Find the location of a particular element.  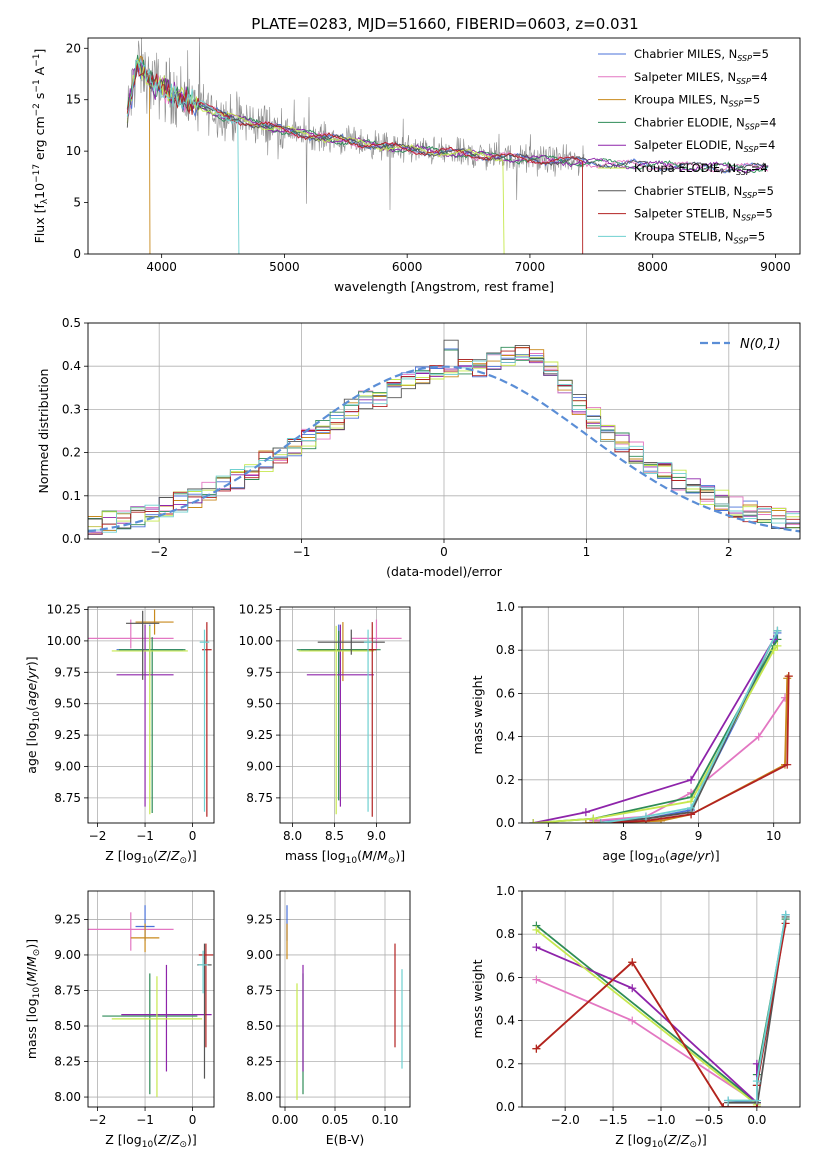

histogram-kroupa-elodie is located at coordinates (444, 440).